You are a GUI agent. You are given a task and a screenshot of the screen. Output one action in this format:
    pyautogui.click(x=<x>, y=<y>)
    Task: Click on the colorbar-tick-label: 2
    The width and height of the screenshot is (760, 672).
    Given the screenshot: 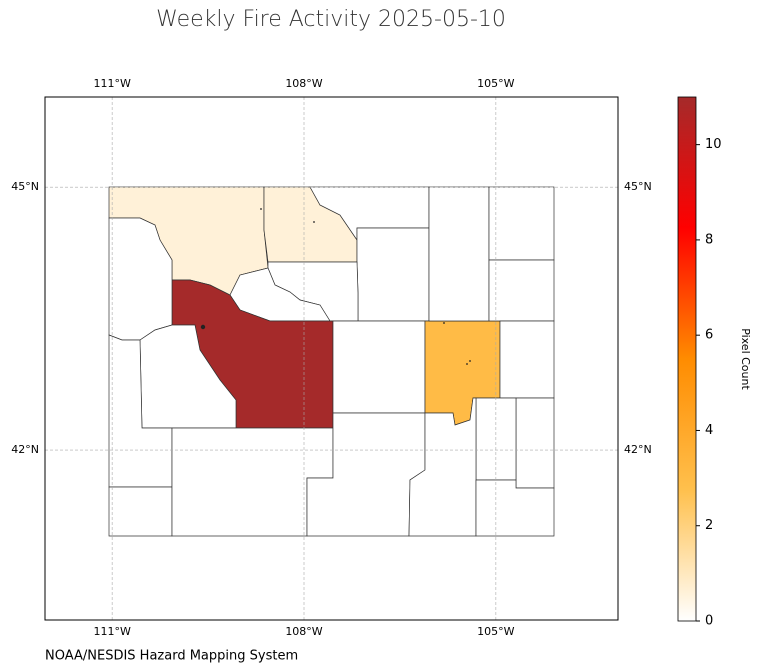 What is the action you would take?
    pyautogui.click(x=709, y=525)
    